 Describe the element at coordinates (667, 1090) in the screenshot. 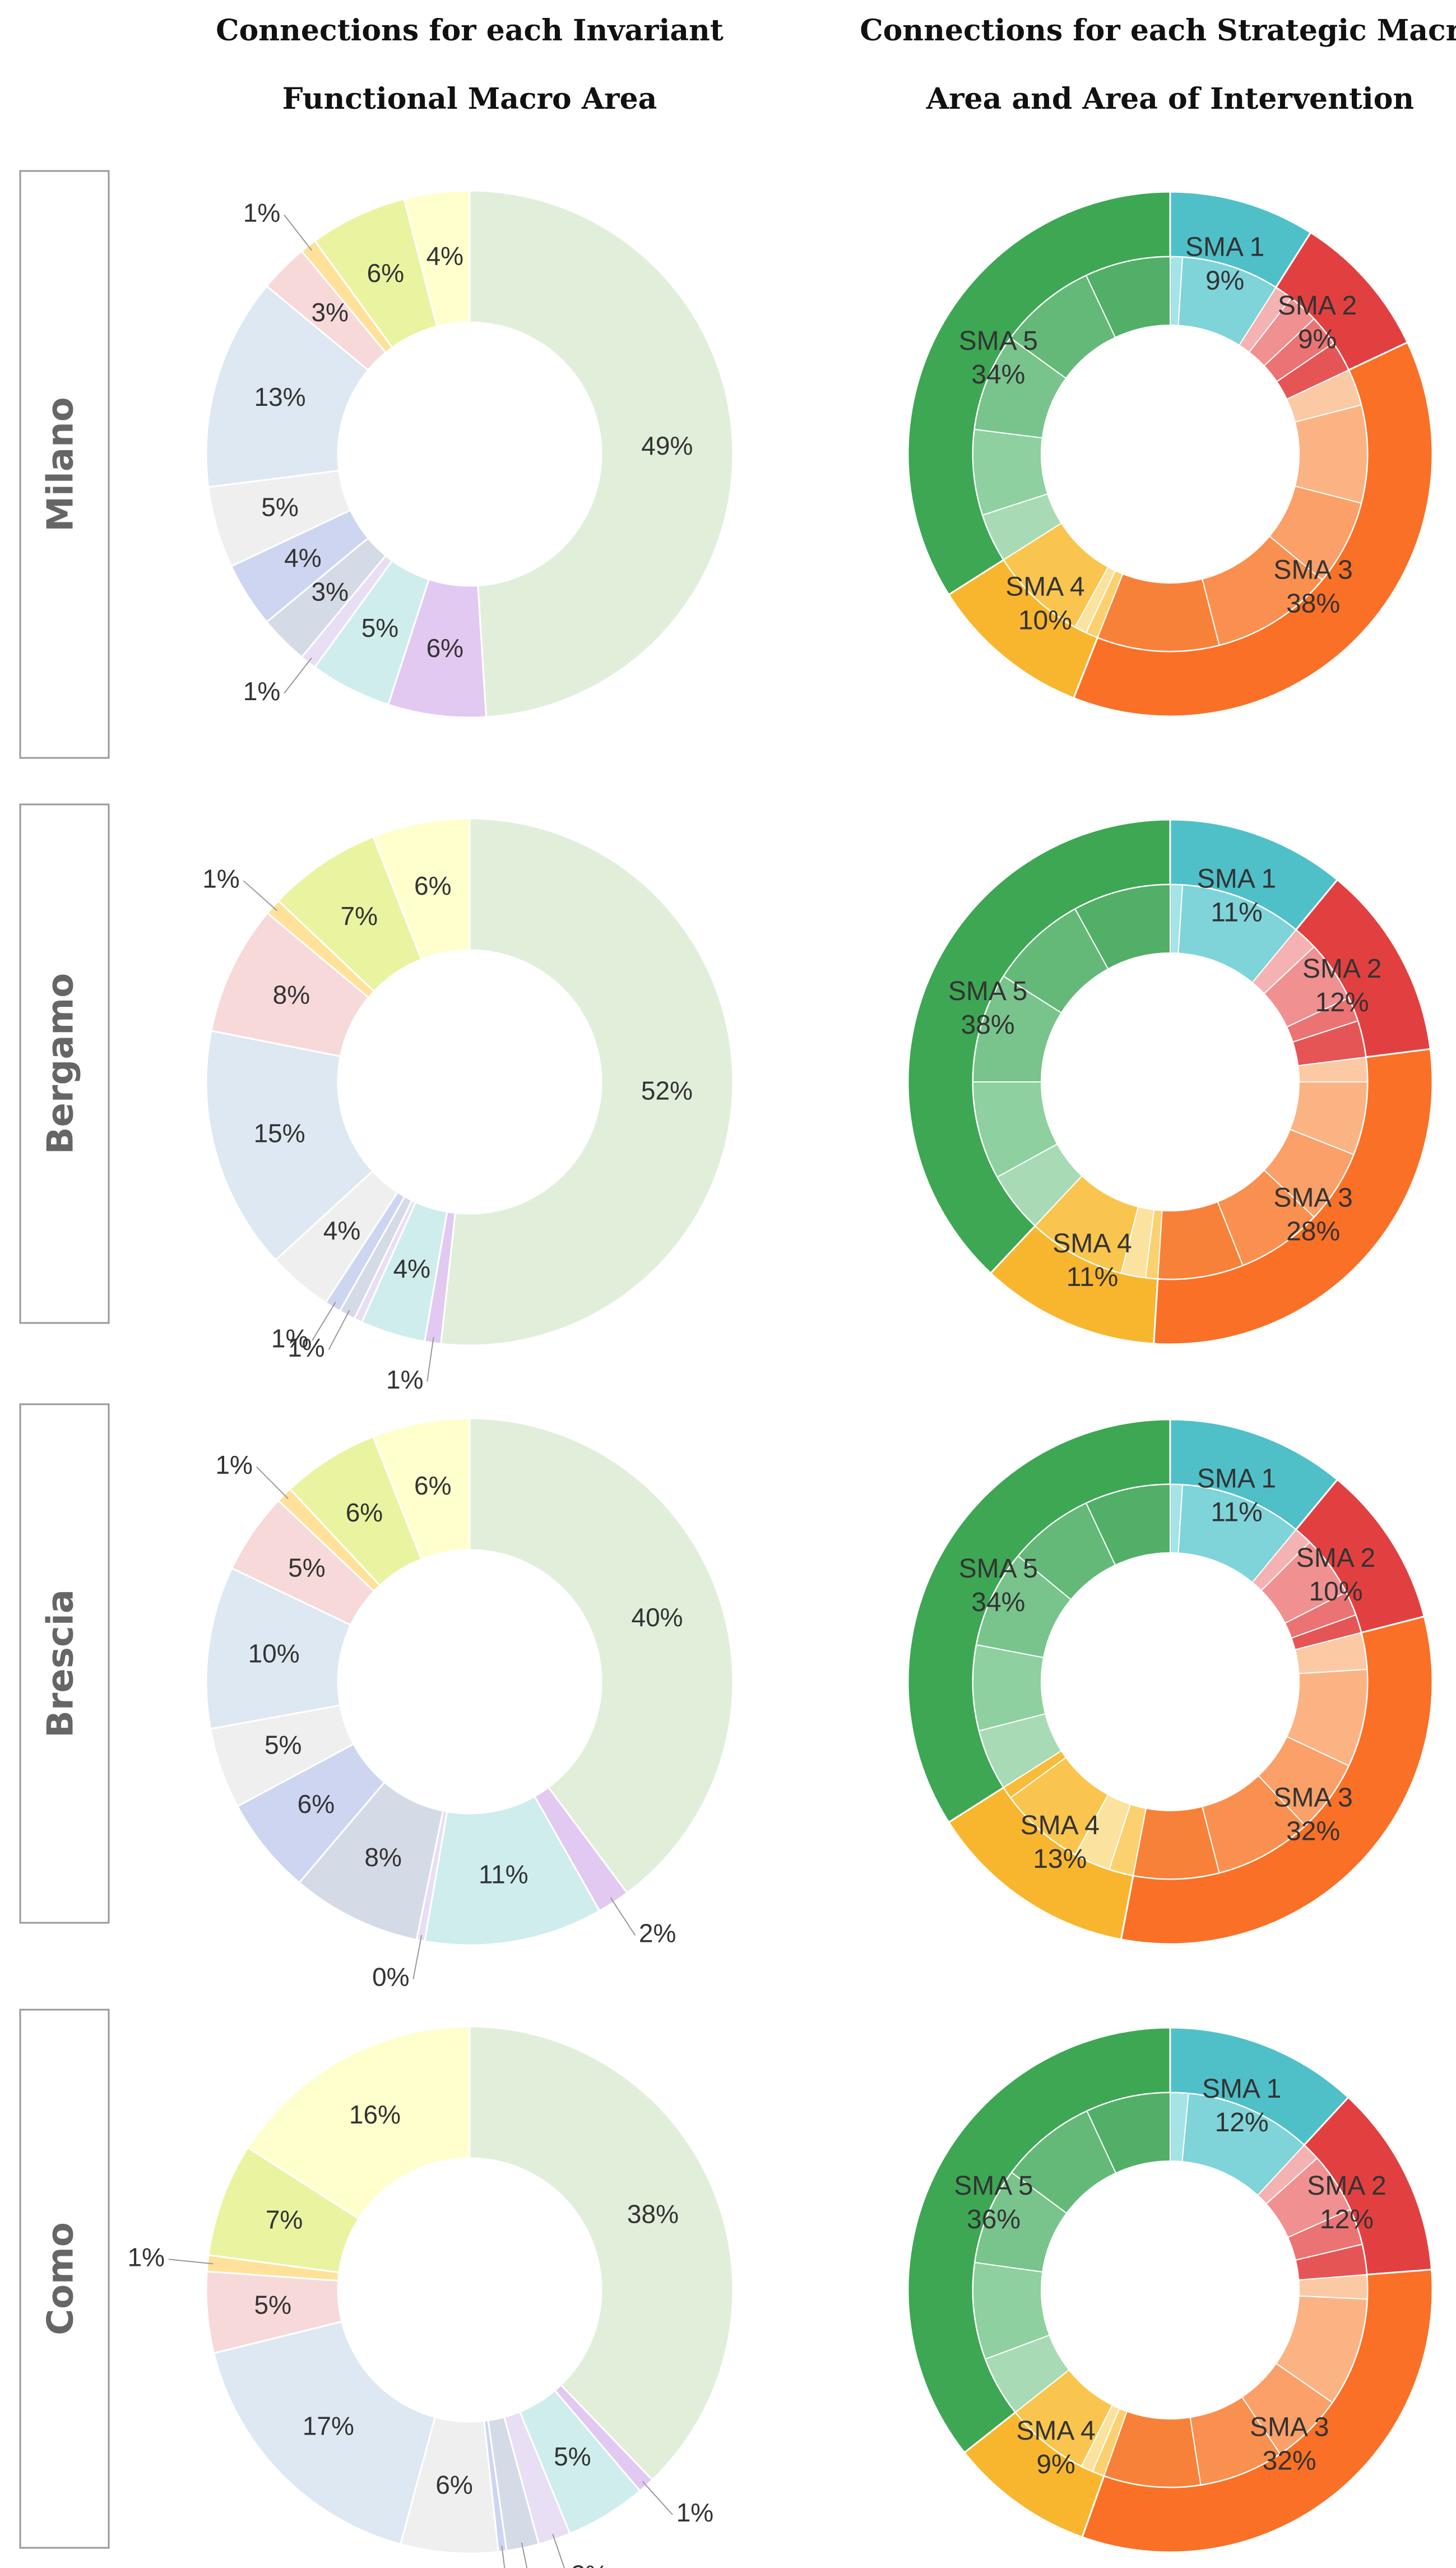

I see `fma-slice-label: 52%` at that location.